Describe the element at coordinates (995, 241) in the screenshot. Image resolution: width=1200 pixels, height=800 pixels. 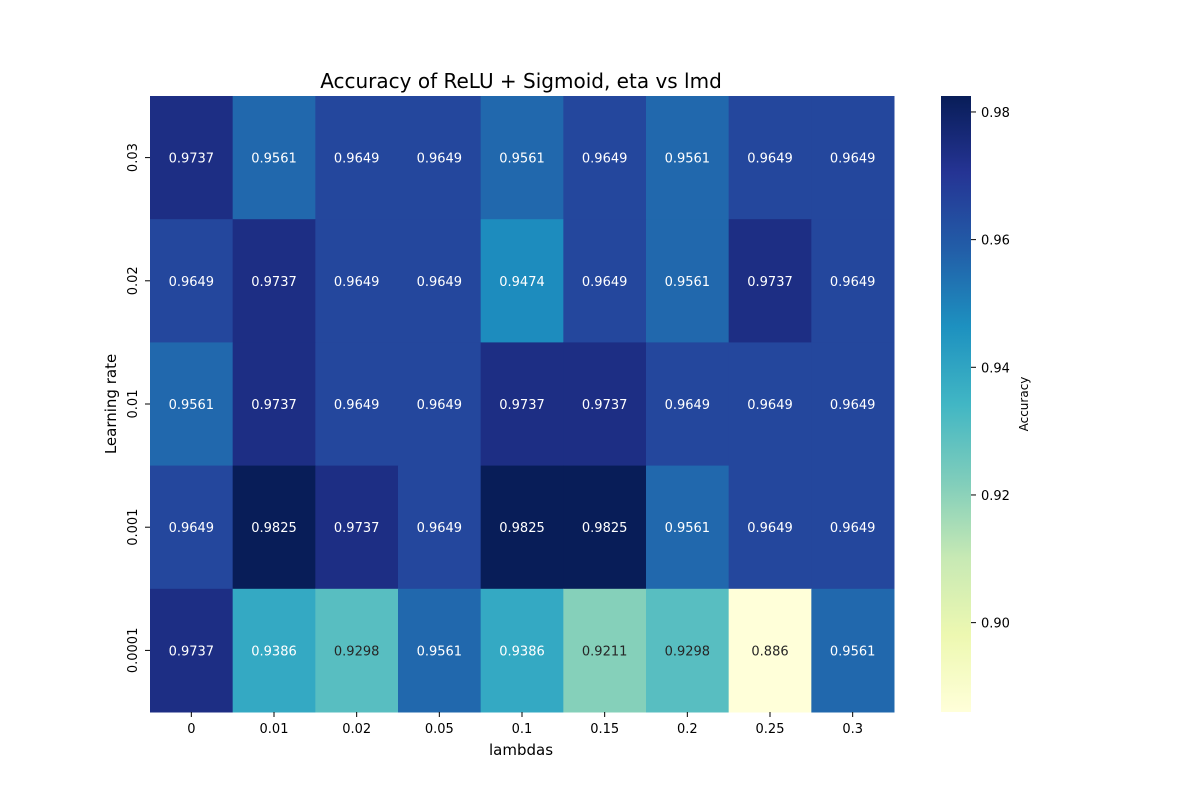
I see `colorbar-tick-label: 0.96` at that location.